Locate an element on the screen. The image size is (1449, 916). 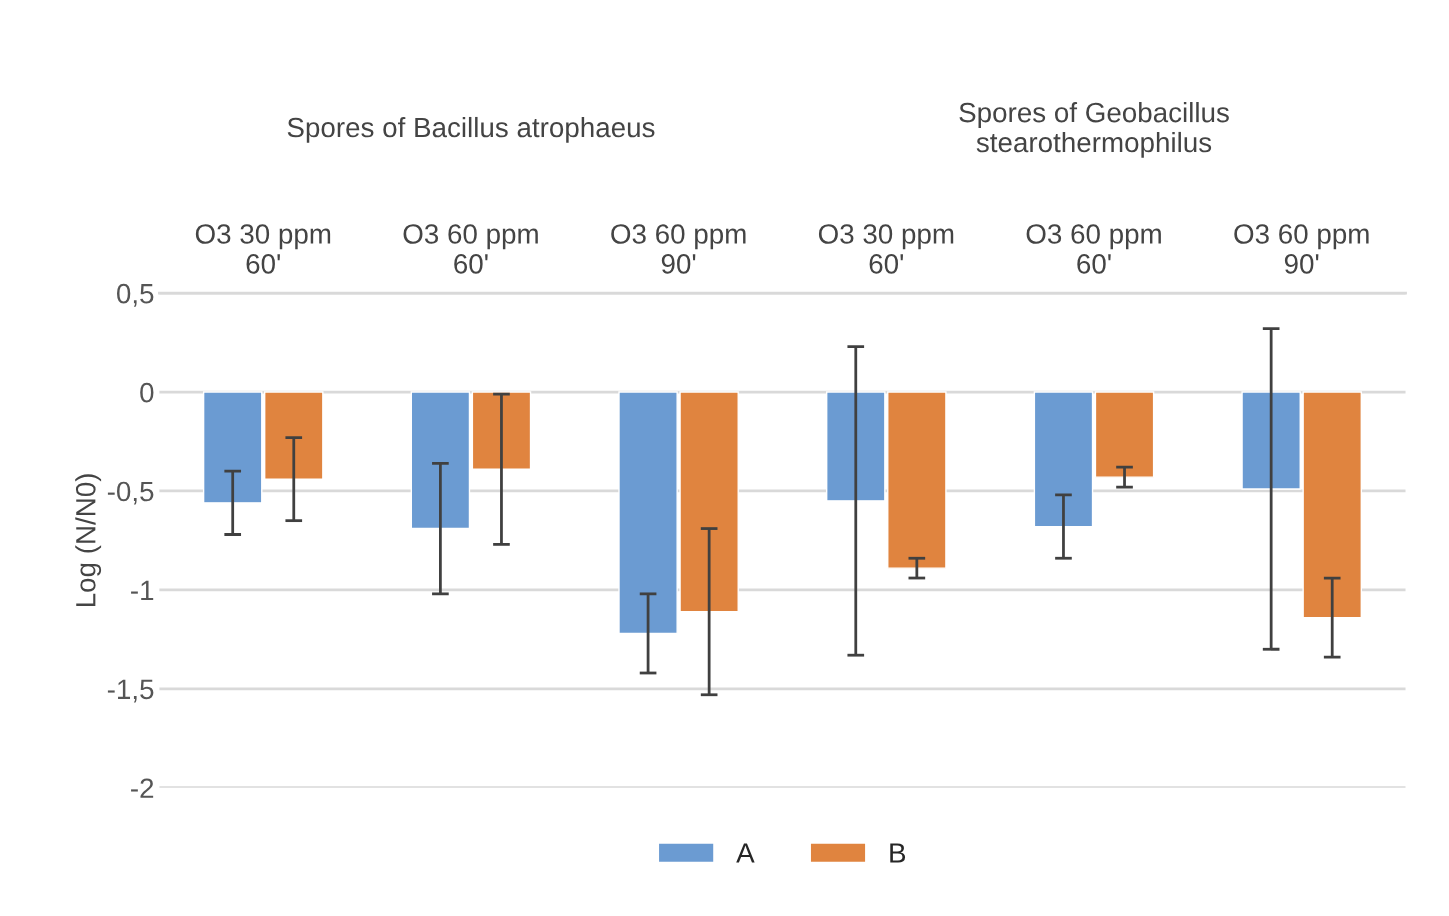
y-tick-label: 0,5 is located at coordinates (135, 295).